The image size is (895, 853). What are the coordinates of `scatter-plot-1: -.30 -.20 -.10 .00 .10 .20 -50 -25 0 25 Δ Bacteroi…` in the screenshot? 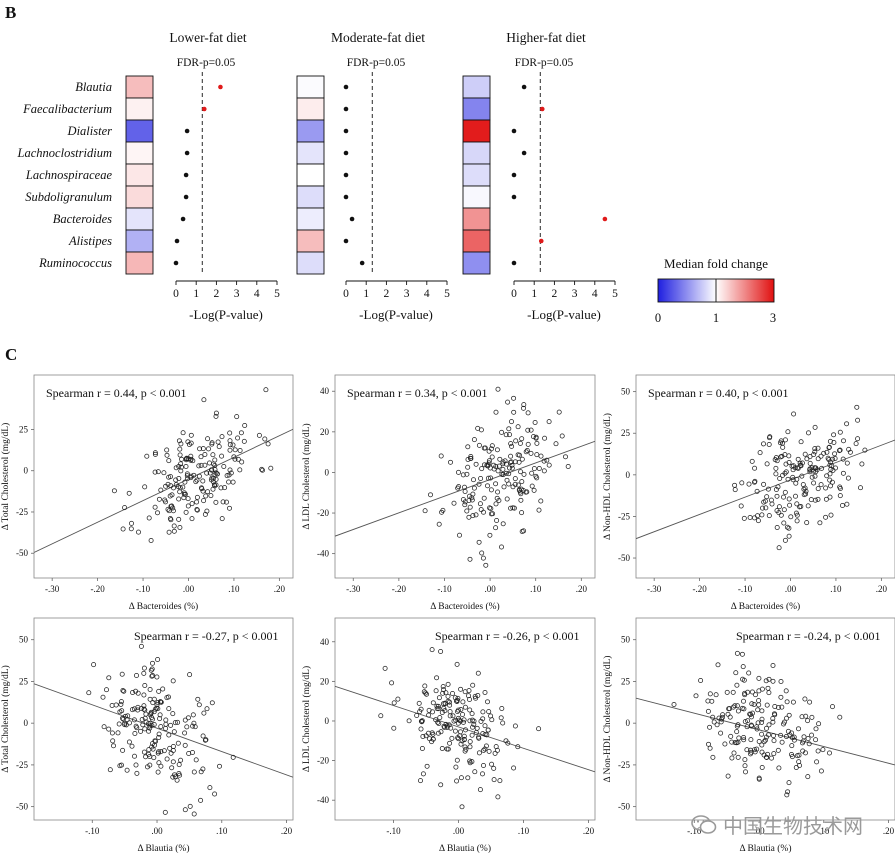 It's located at (147, 493).